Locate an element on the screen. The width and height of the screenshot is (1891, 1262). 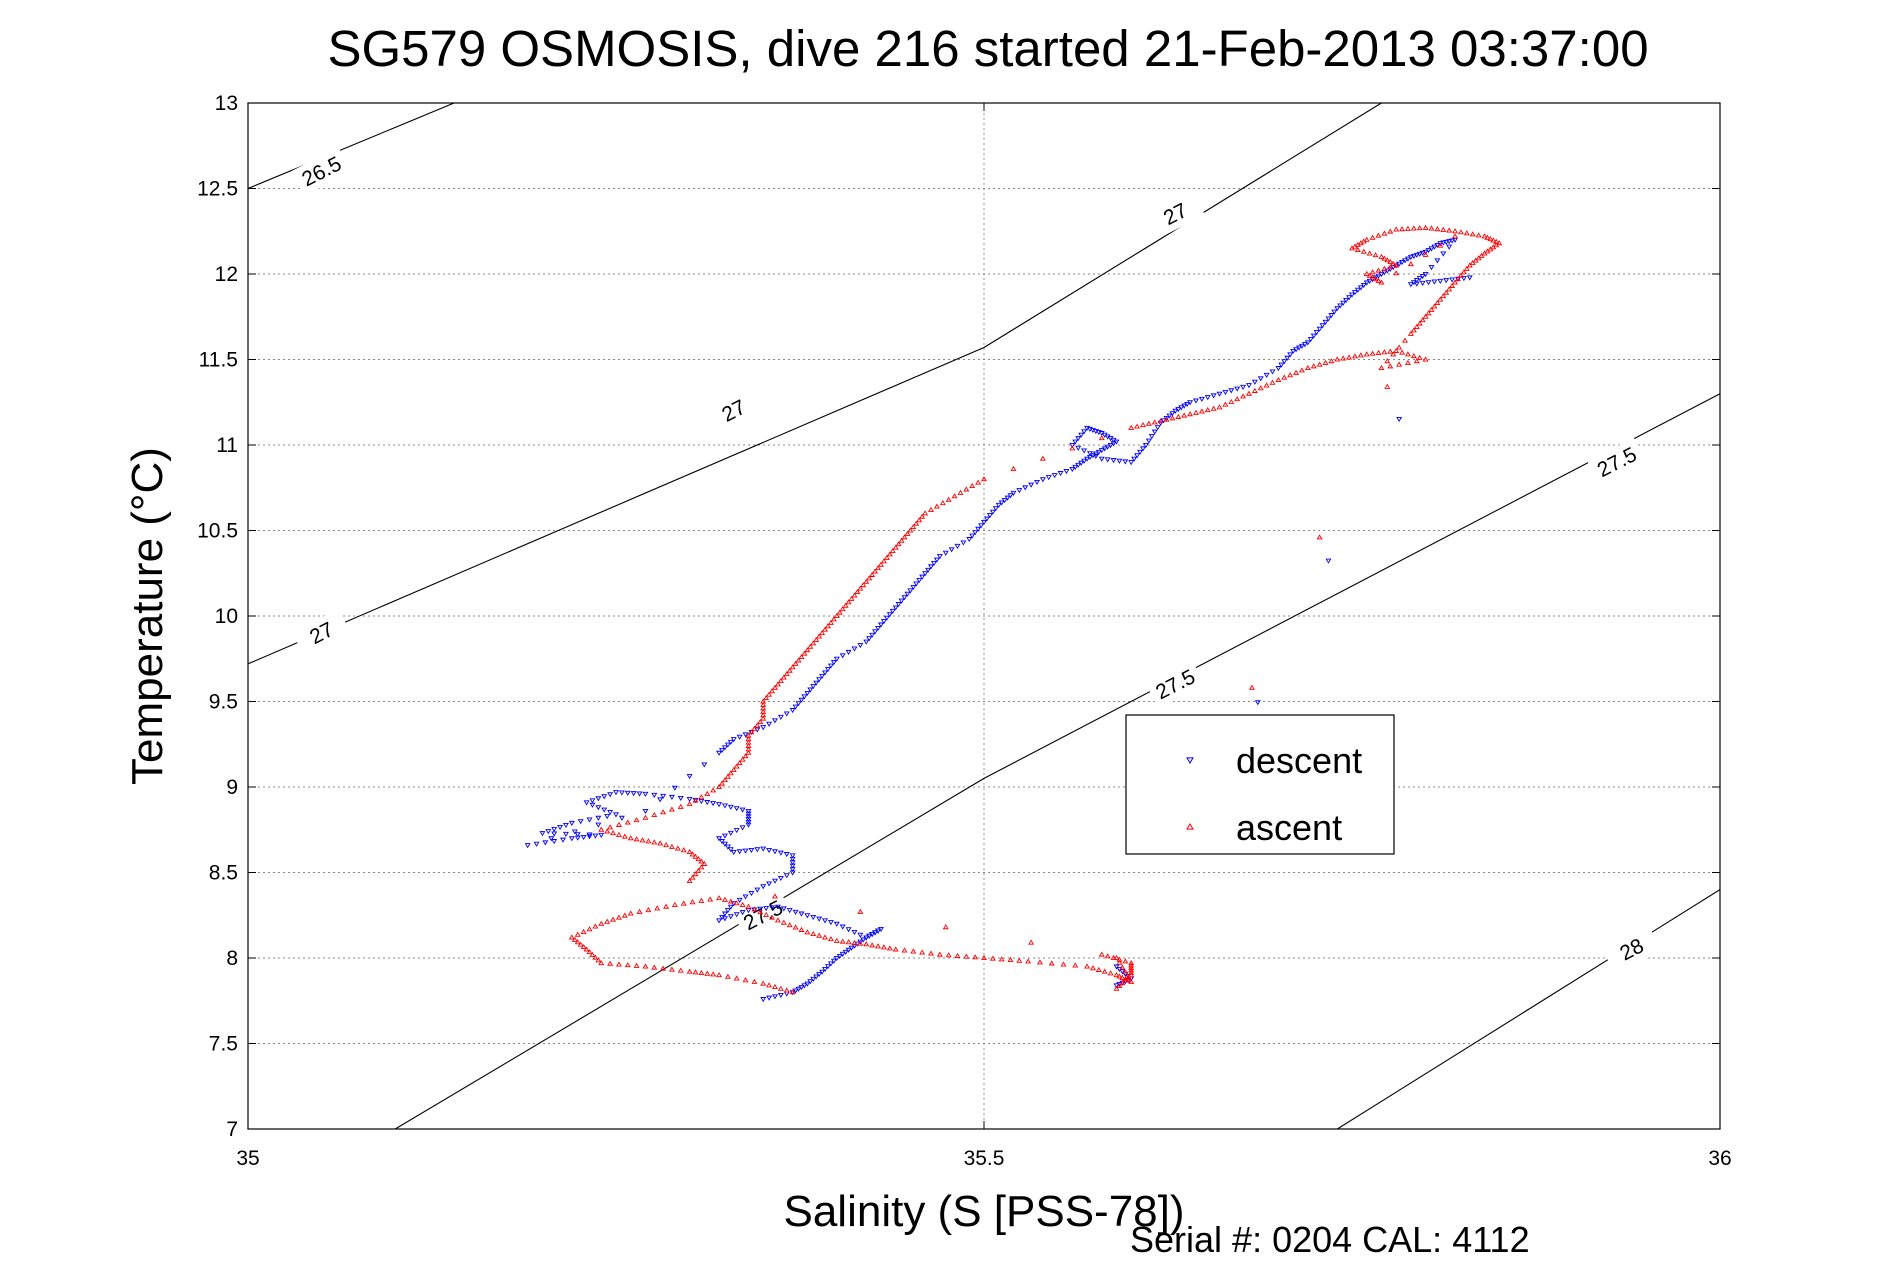
serial-cal-footer: Serial #: 0204 CAL: 4112 is located at coordinates (1330, 1239).